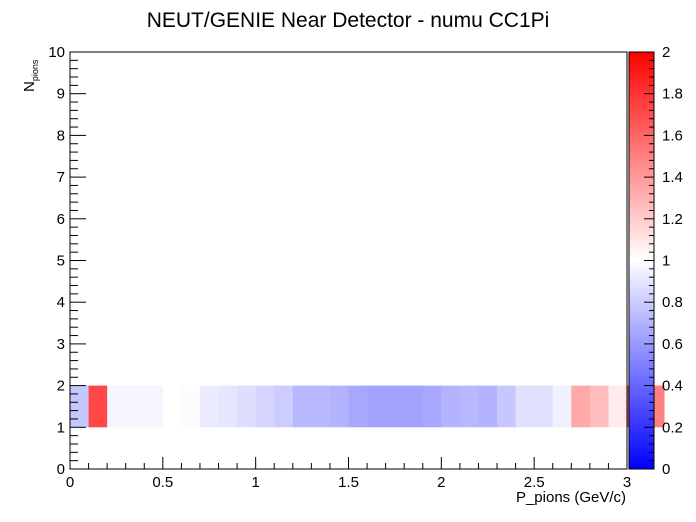  Describe the element at coordinates (61, 469) in the screenshot. I see `y-tick-label: 0` at that location.